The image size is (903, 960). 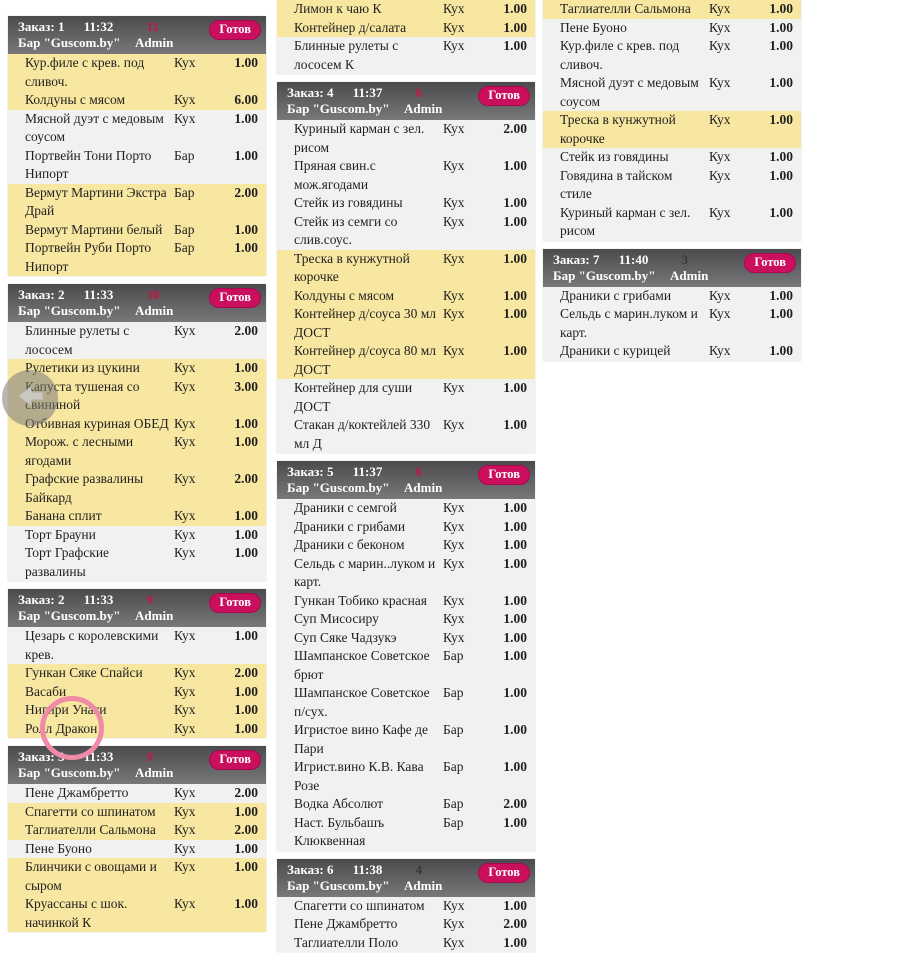 I want to click on order-item-row: Сельдь с марин..луком и карт. Кух 1.00, so click(x=406, y=573).